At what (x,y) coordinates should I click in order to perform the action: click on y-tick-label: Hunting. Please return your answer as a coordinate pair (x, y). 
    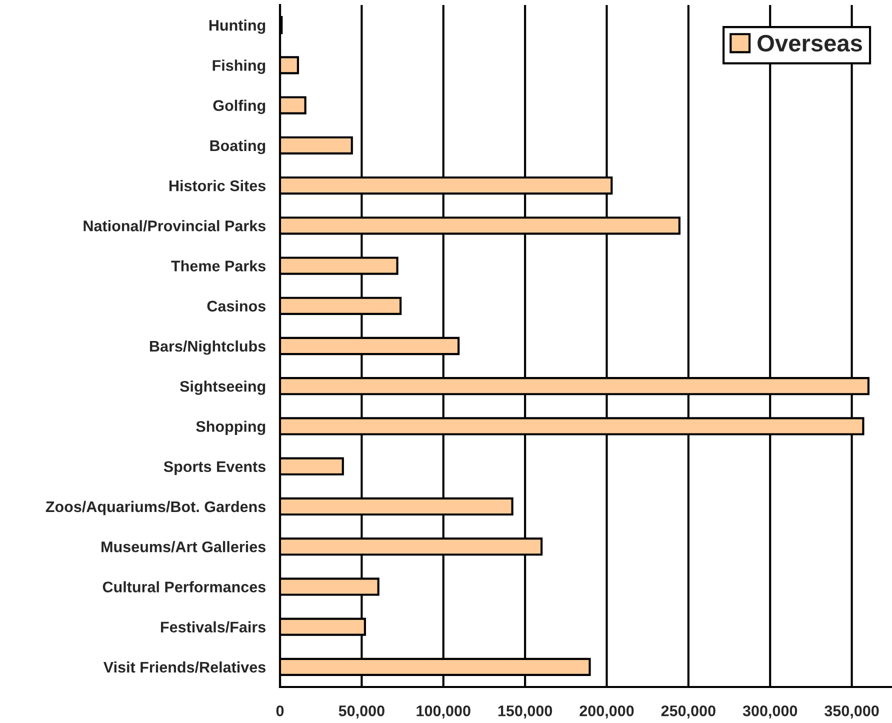
    Looking at the image, I should click on (237, 27).